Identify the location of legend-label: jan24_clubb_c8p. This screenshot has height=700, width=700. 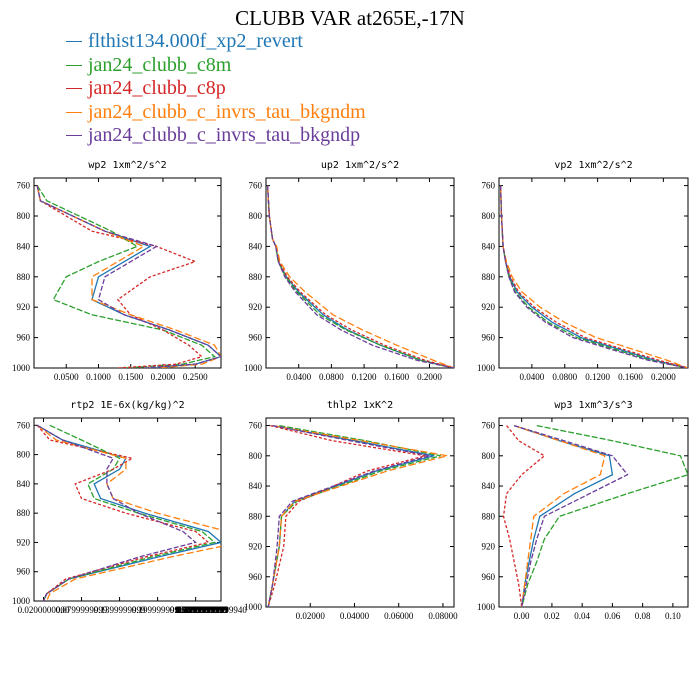
(157, 88).